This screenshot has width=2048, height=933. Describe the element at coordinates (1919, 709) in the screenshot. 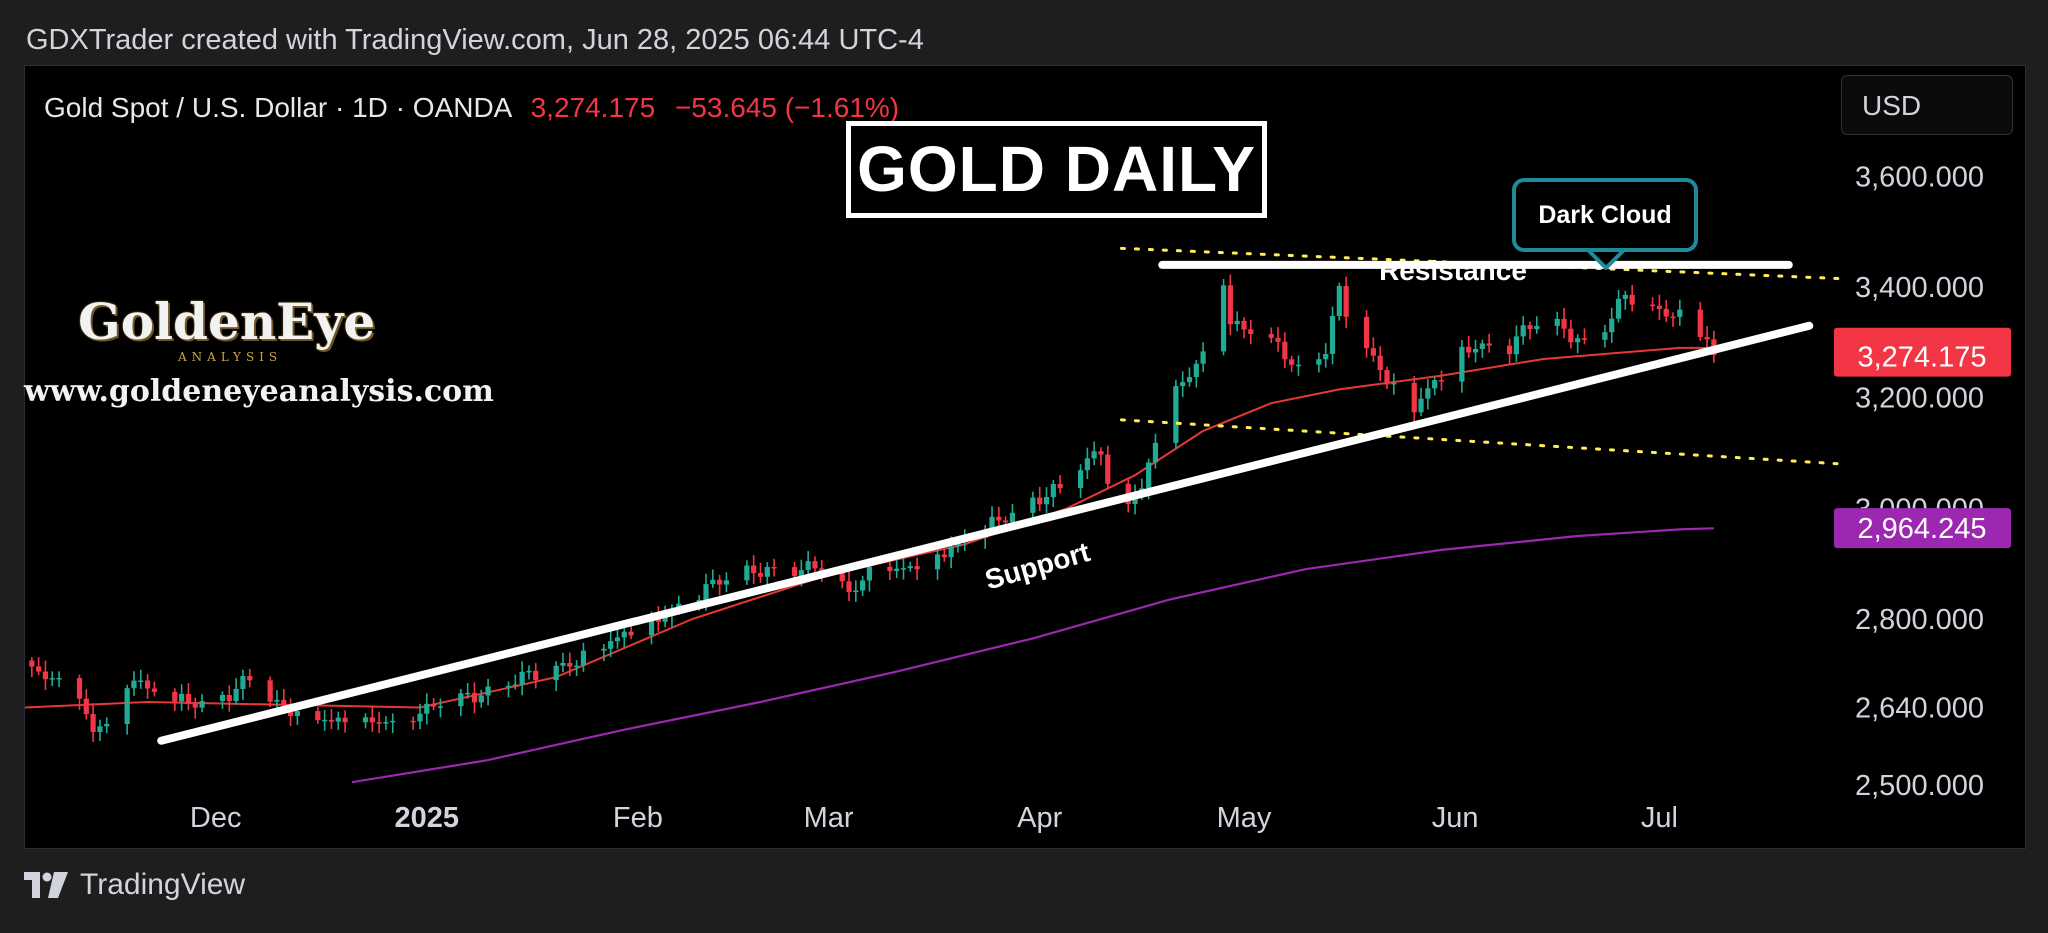

I see `y-tick-label: 2,640.000` at that location.